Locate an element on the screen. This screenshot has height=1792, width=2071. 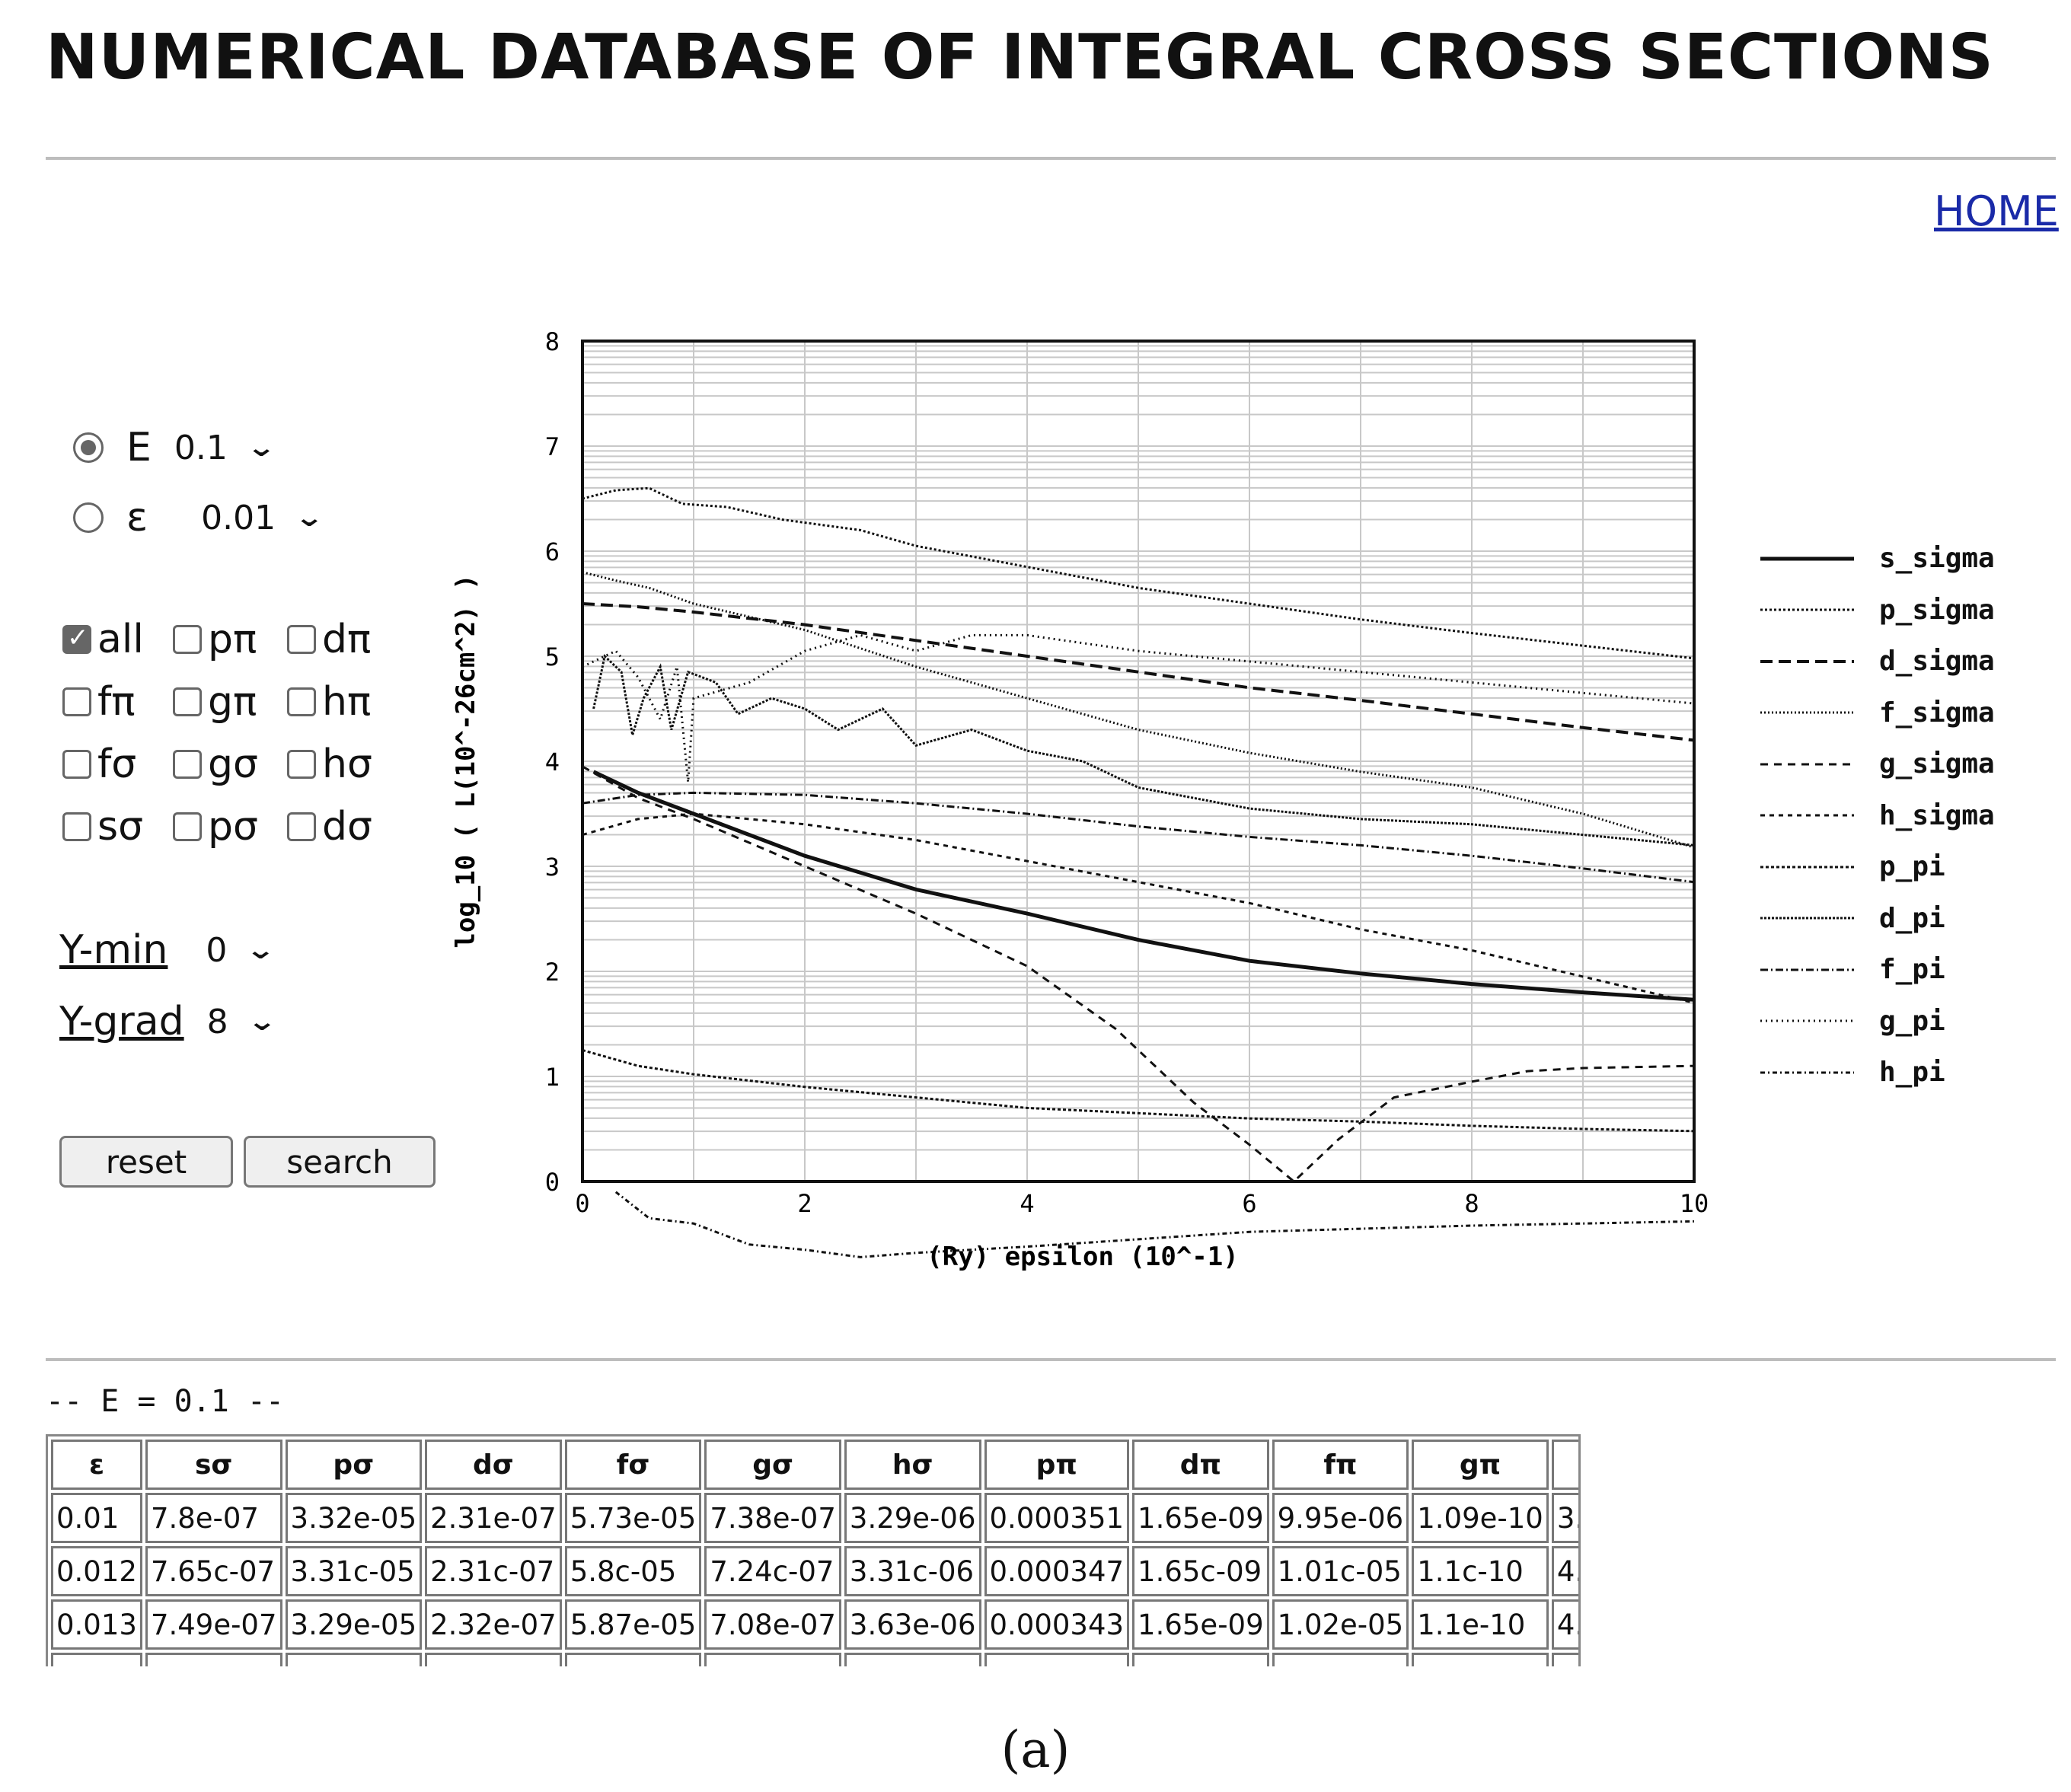
legend-label: g_sigma is located at coordinates (1937, 764).